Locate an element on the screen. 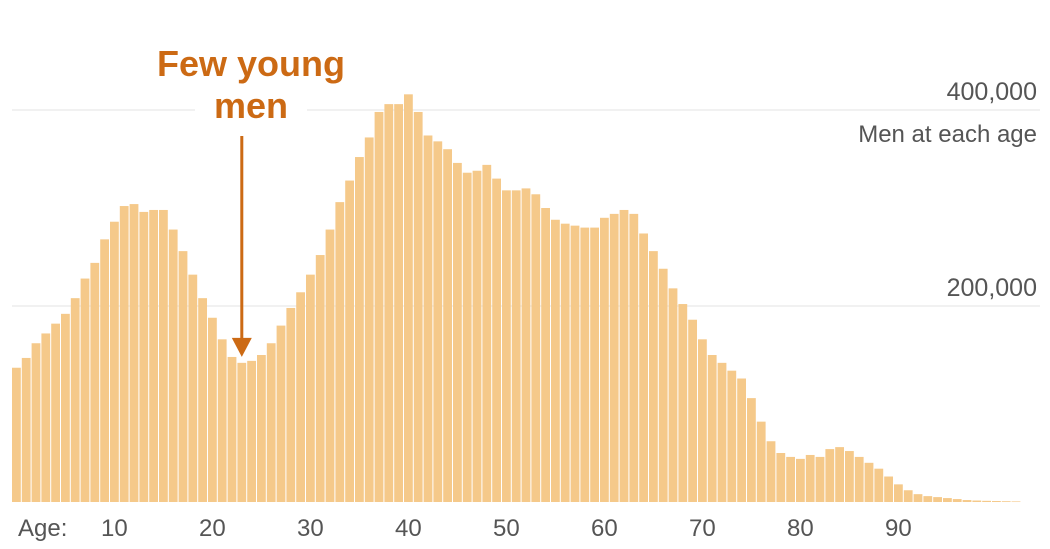 The width and height of the screenshot is (1050, 549). x-tick-label-40: 40 is located at coordinates (408, 528).